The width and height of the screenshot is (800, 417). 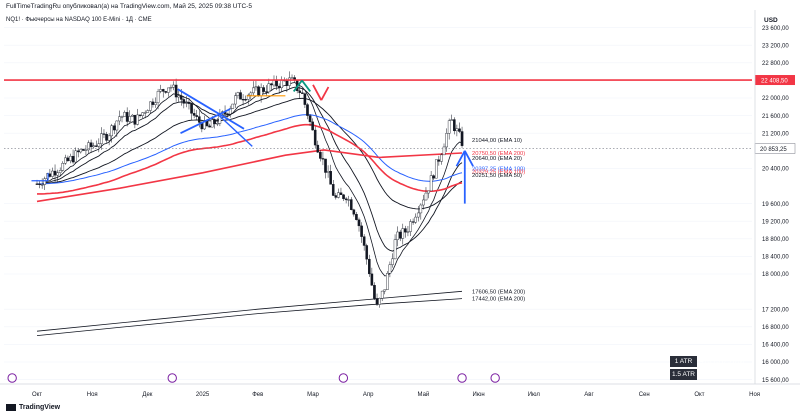 I want to click on x-tick-label: Авг, so click(x=589, y=395).